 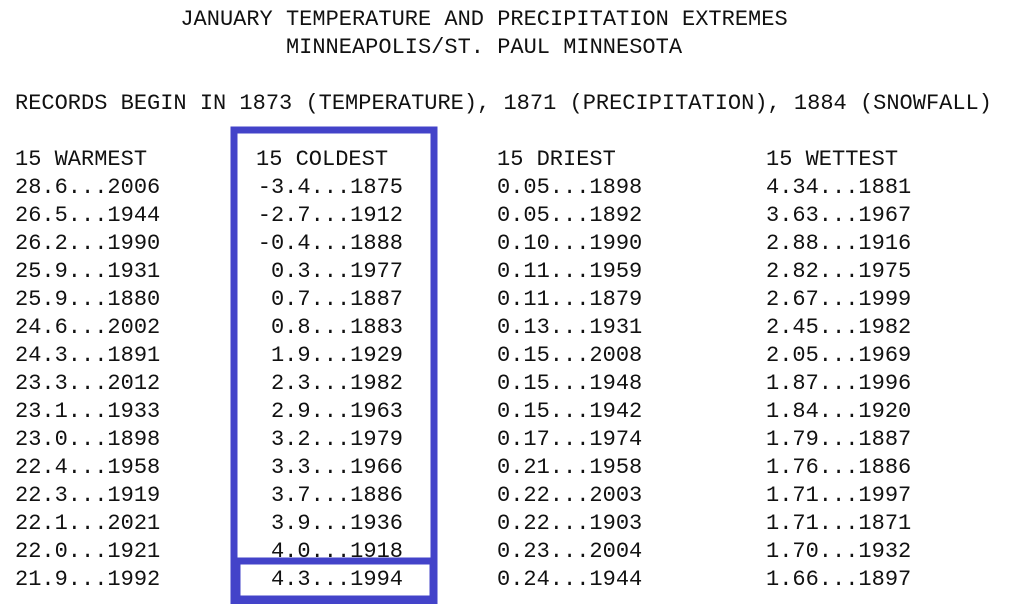 What do you see at coordinates (337, 271) in the screenshot?
I see `table-entry: 0.3...1977` at bounding box center [337, 271].